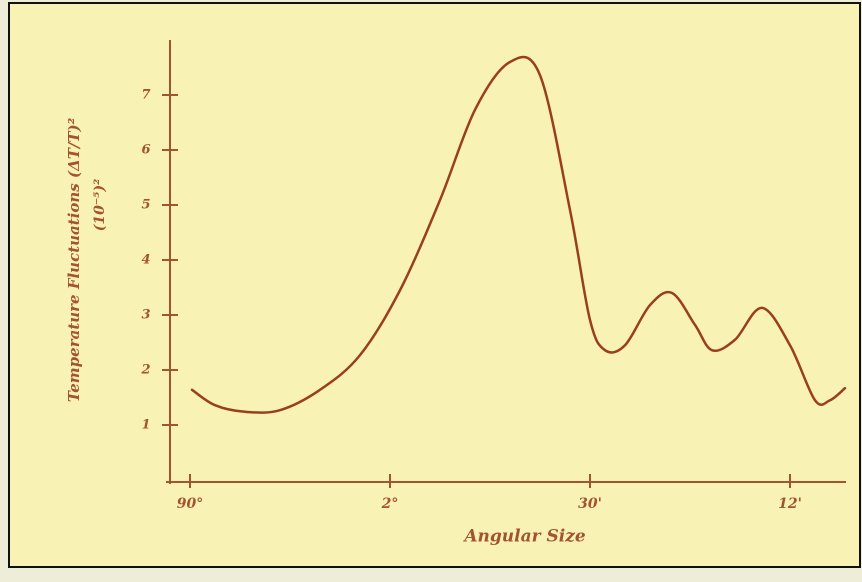 The height and width of the screenshot is (582, 862). What do you see at coordinates (190, 504) in the screenshot?
I see `x-tick-label: 90°` at bounding box center [190, 504].